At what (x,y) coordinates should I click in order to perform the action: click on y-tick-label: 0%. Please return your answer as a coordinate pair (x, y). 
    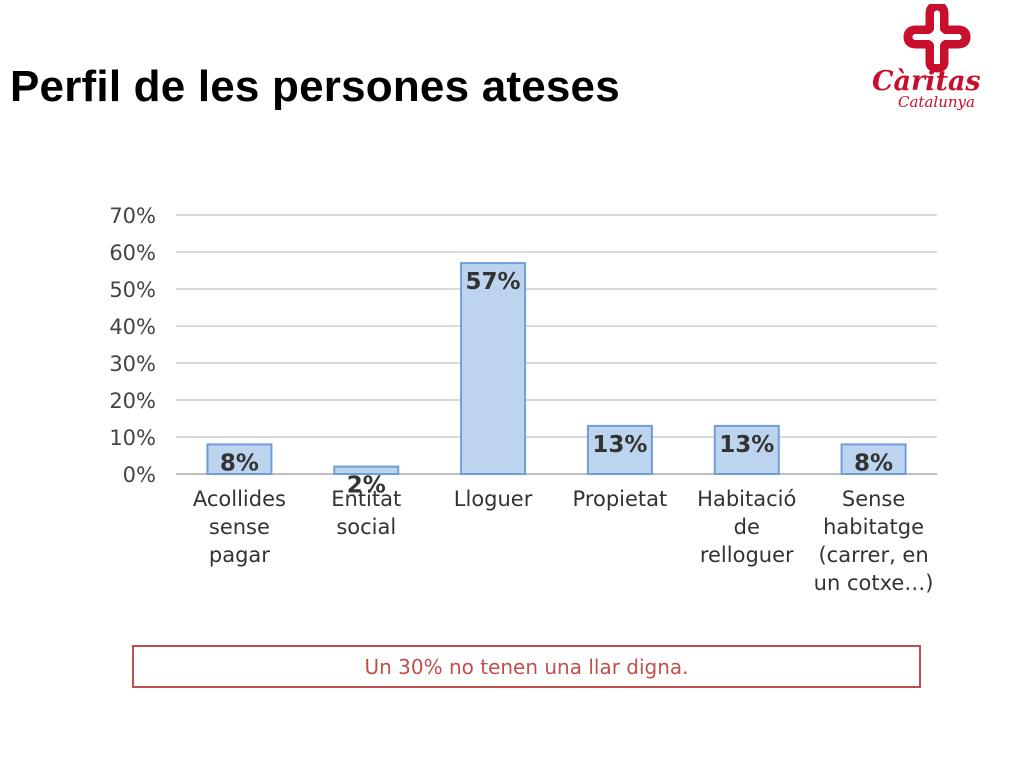
    Looking at the image, I should click on (139, 475).